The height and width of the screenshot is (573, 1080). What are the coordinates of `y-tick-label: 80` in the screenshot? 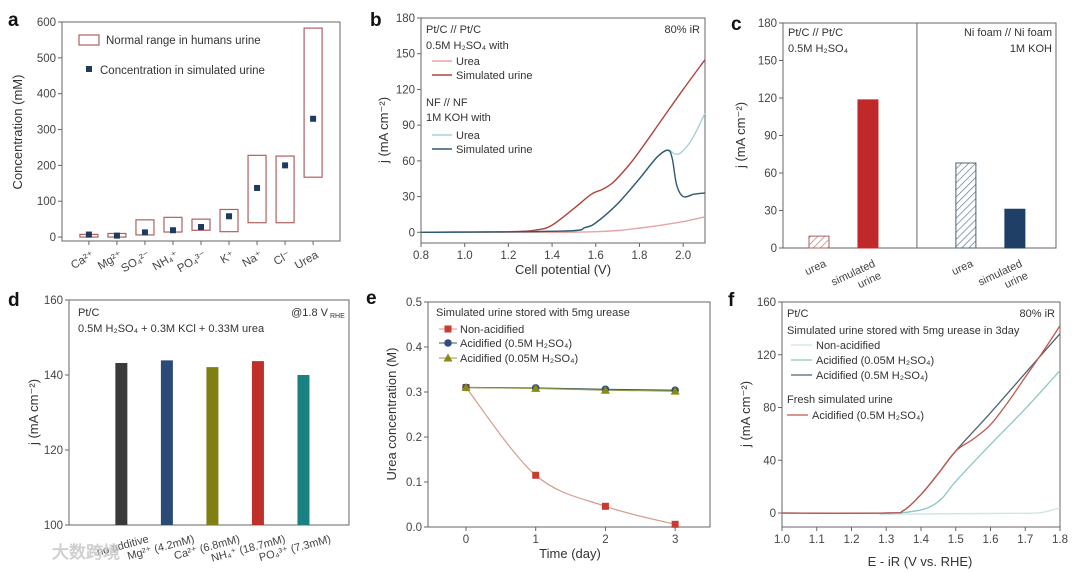 It's located at (769, 409).